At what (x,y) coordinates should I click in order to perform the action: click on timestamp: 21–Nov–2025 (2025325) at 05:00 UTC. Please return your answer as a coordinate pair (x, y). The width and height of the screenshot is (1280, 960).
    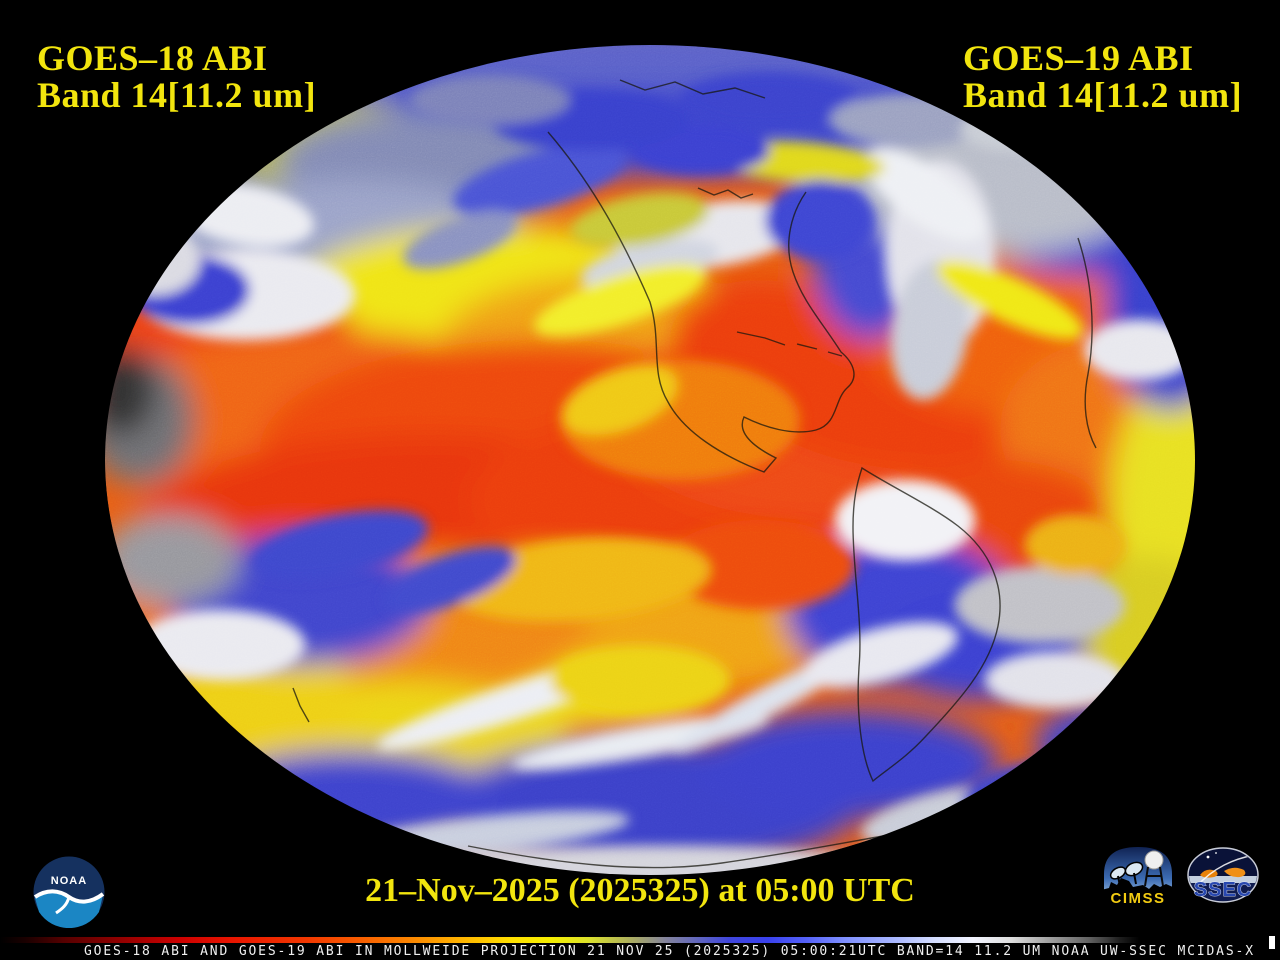
    Looking at the image, I should click on (640, 890).